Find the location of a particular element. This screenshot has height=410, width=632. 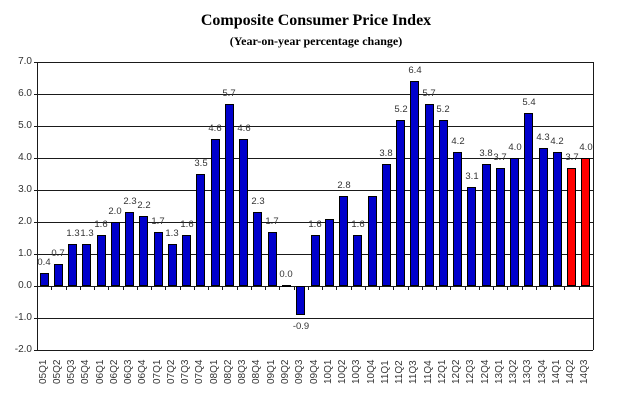

y-axis-label: 0.0 is located at coordinates (25, 285).